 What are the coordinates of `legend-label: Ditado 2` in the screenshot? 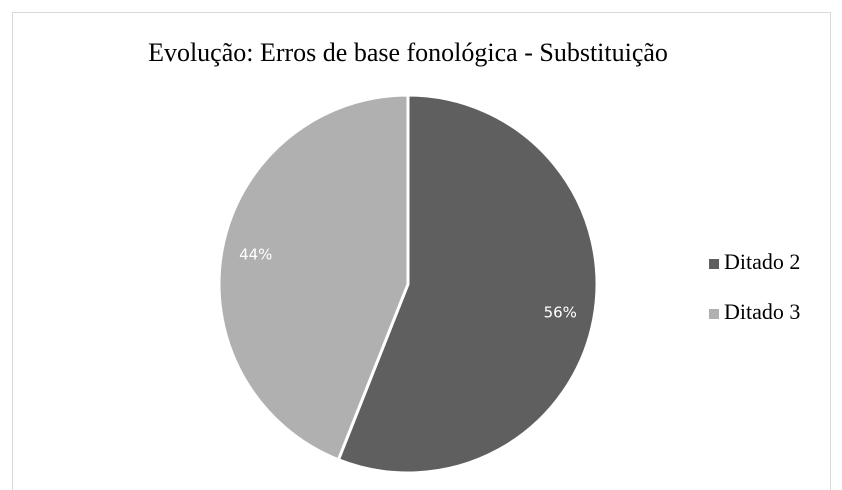 It's located at (762, 261).